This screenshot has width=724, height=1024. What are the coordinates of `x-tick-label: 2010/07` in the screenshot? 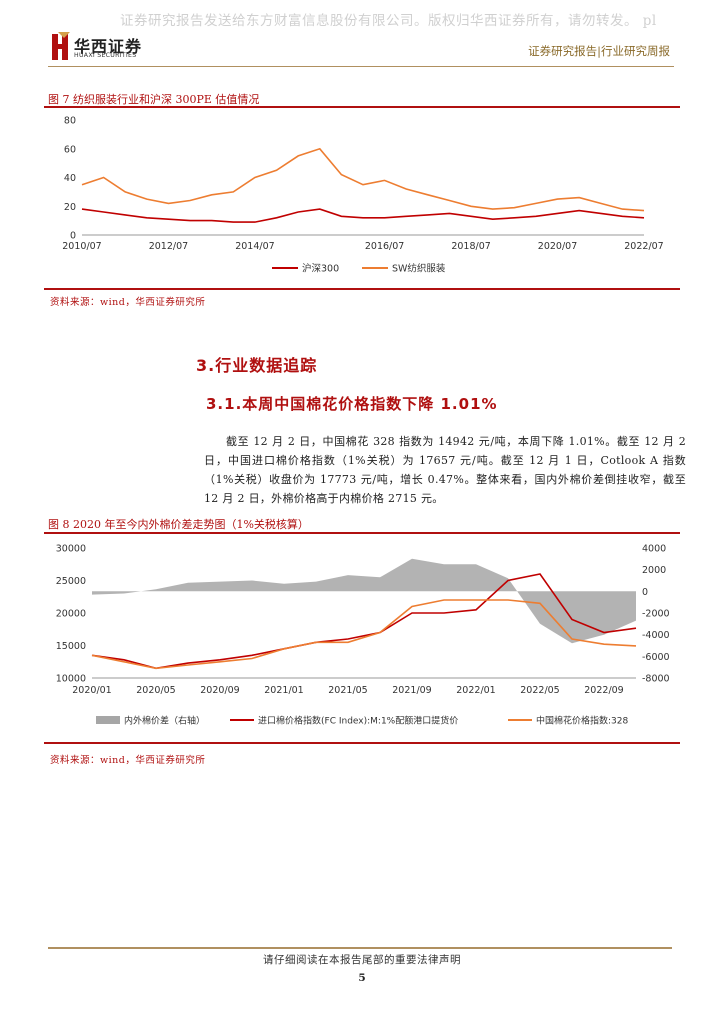 It's located at (81, 246).